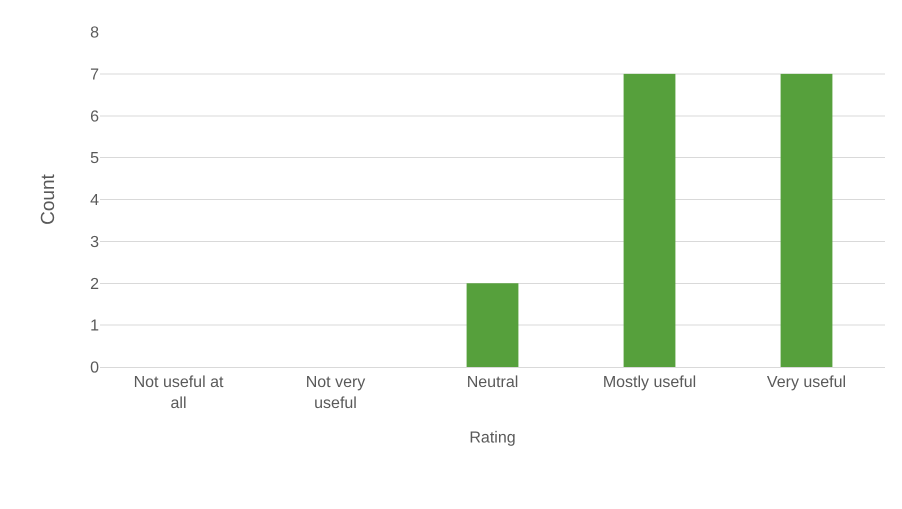 This screenshot has height=509, width=902. Describe the element at coordinates (492, 383) in the screenshot. I see `x-tick-label: Neutral` at that location.